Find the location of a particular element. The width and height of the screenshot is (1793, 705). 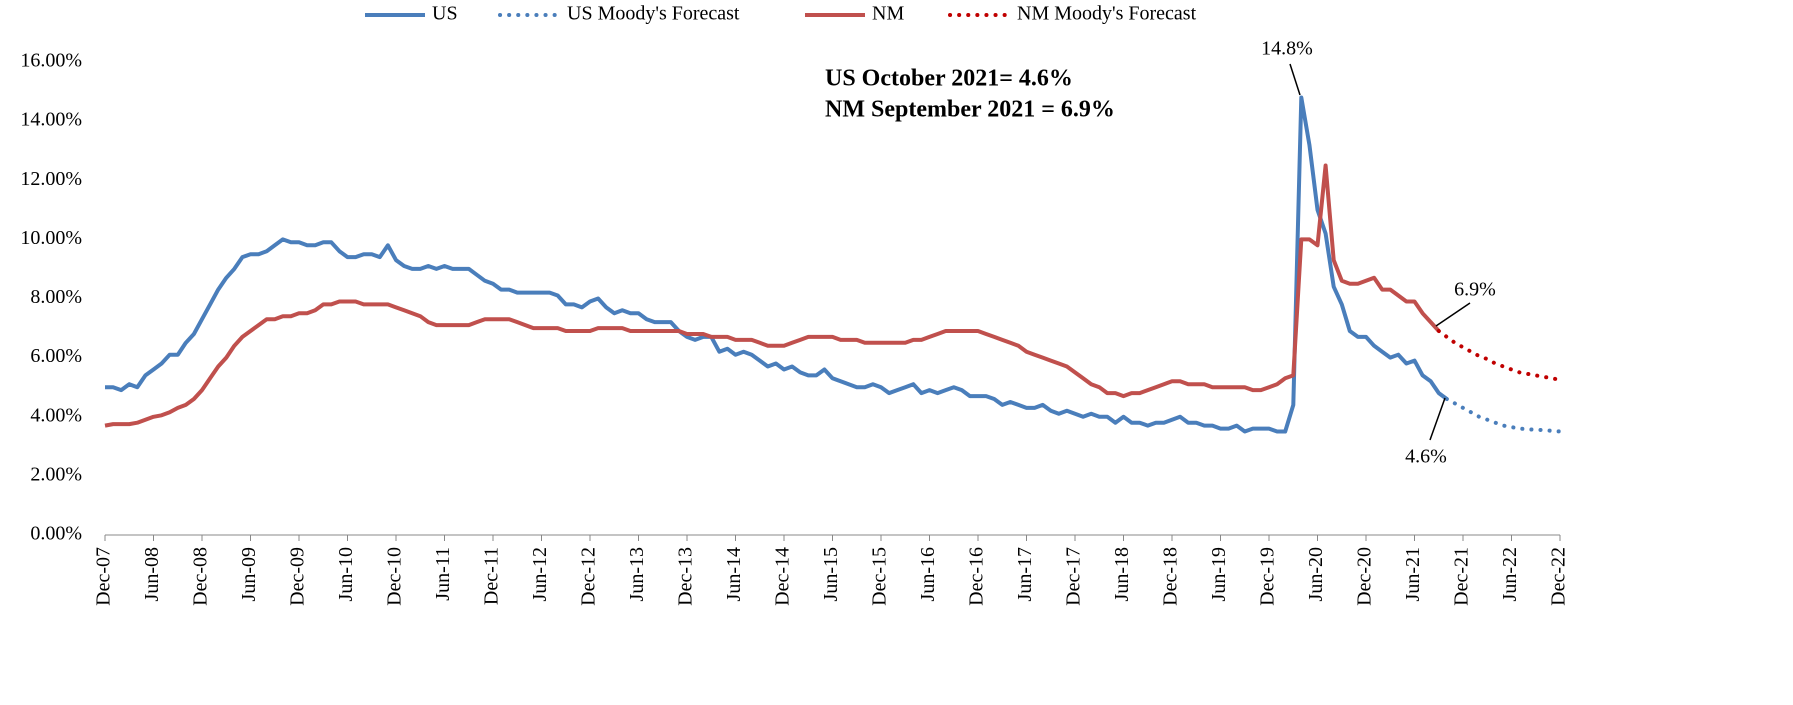

annotation: 14.8% is located at coordinates (1287, 49).